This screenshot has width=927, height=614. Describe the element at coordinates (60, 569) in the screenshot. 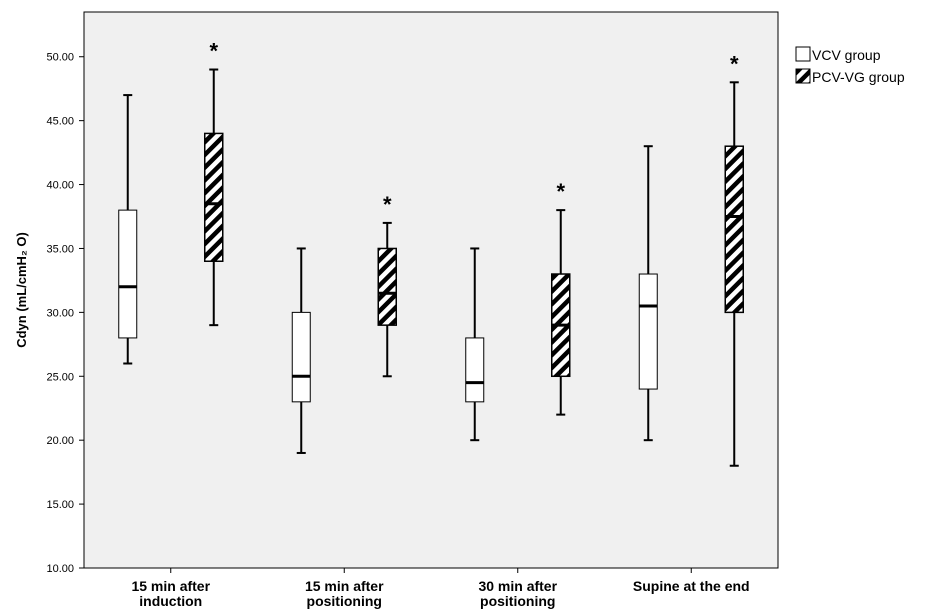

I see `y-tick-label: 10.00` at that location.